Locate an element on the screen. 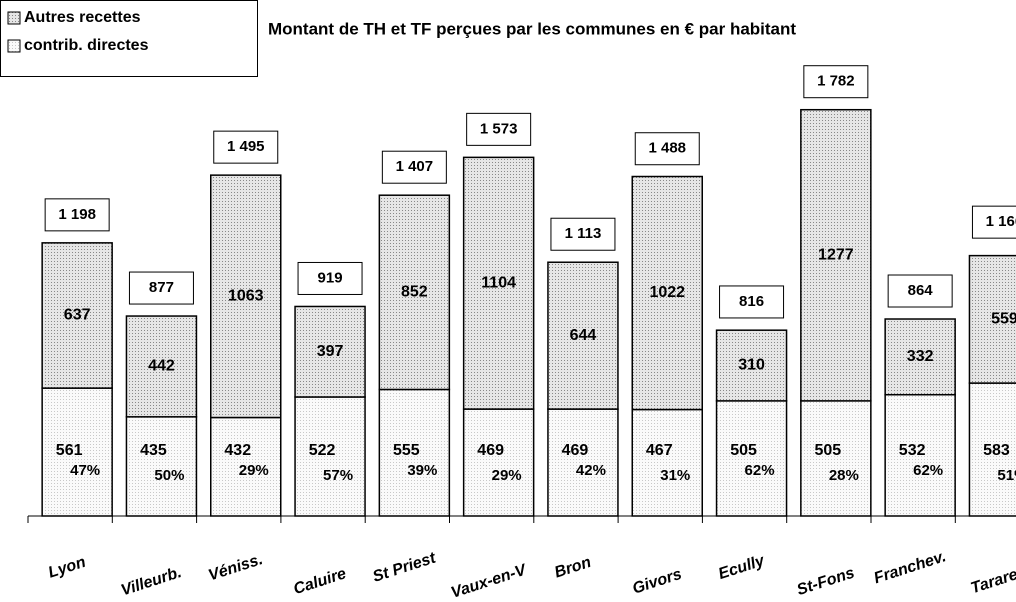 The width and height of the screenshot is (1016, 602). segment-label: 1022 is located at coordinates (667, 292).